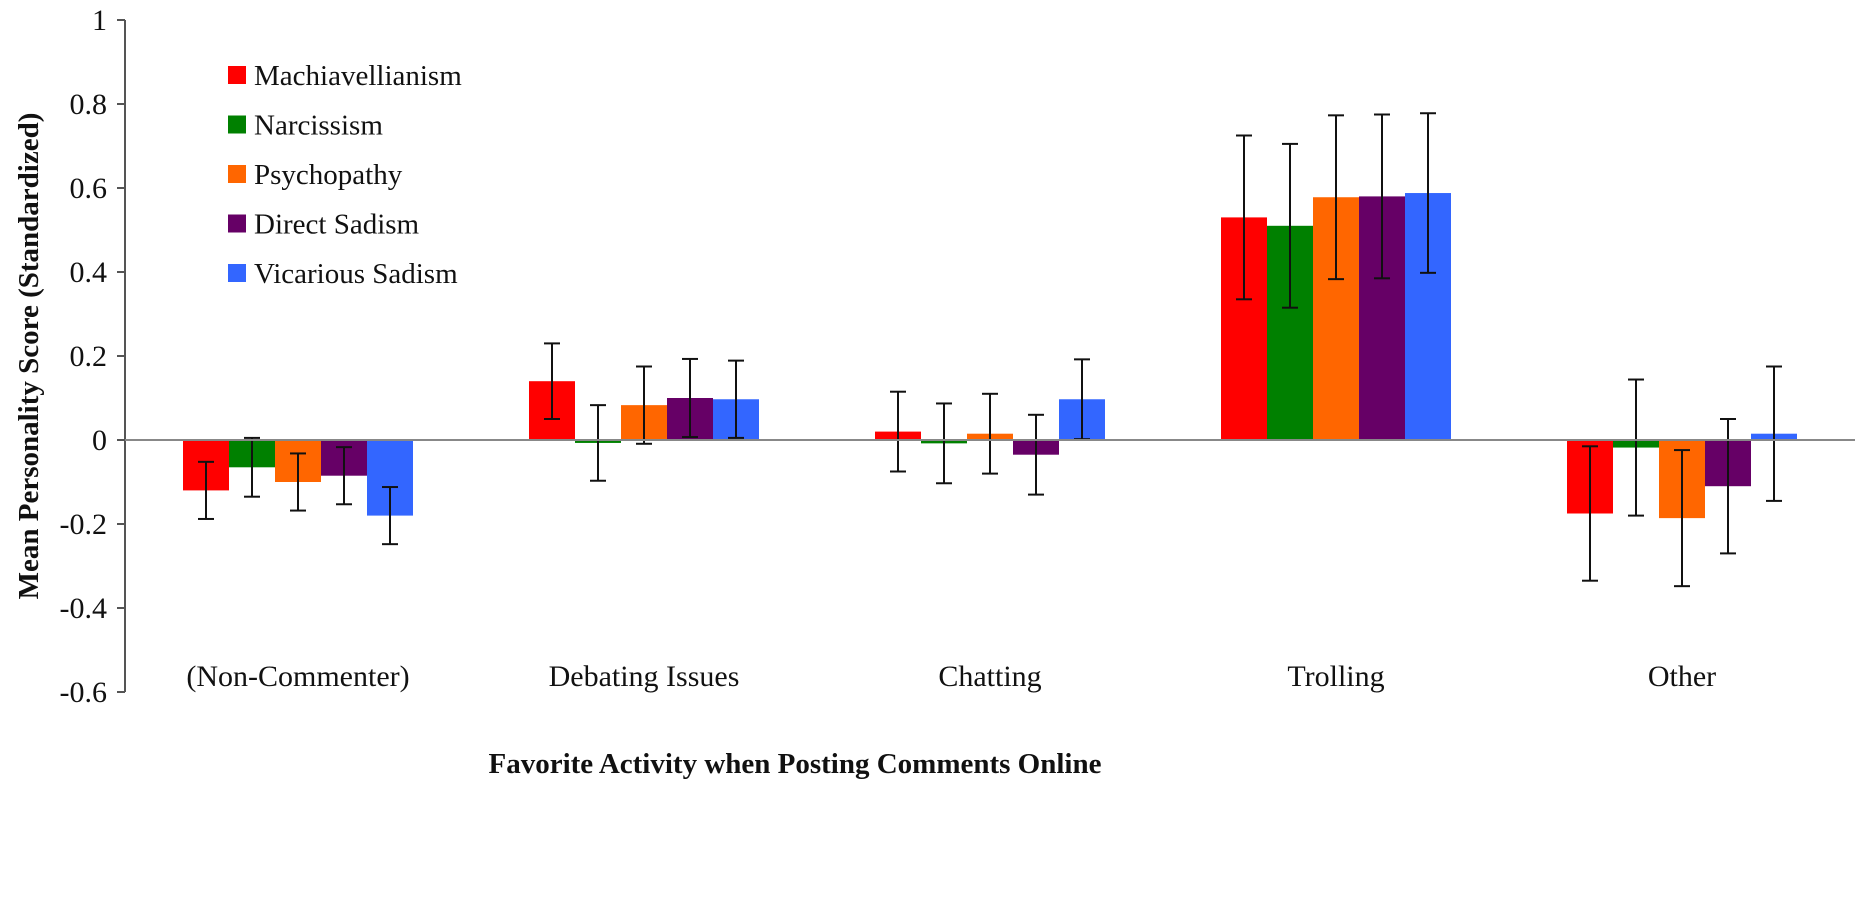 The width and height of the screenshot is (1856, 909). I want to click on y-tick-label: -0.2, so click(84, 524).